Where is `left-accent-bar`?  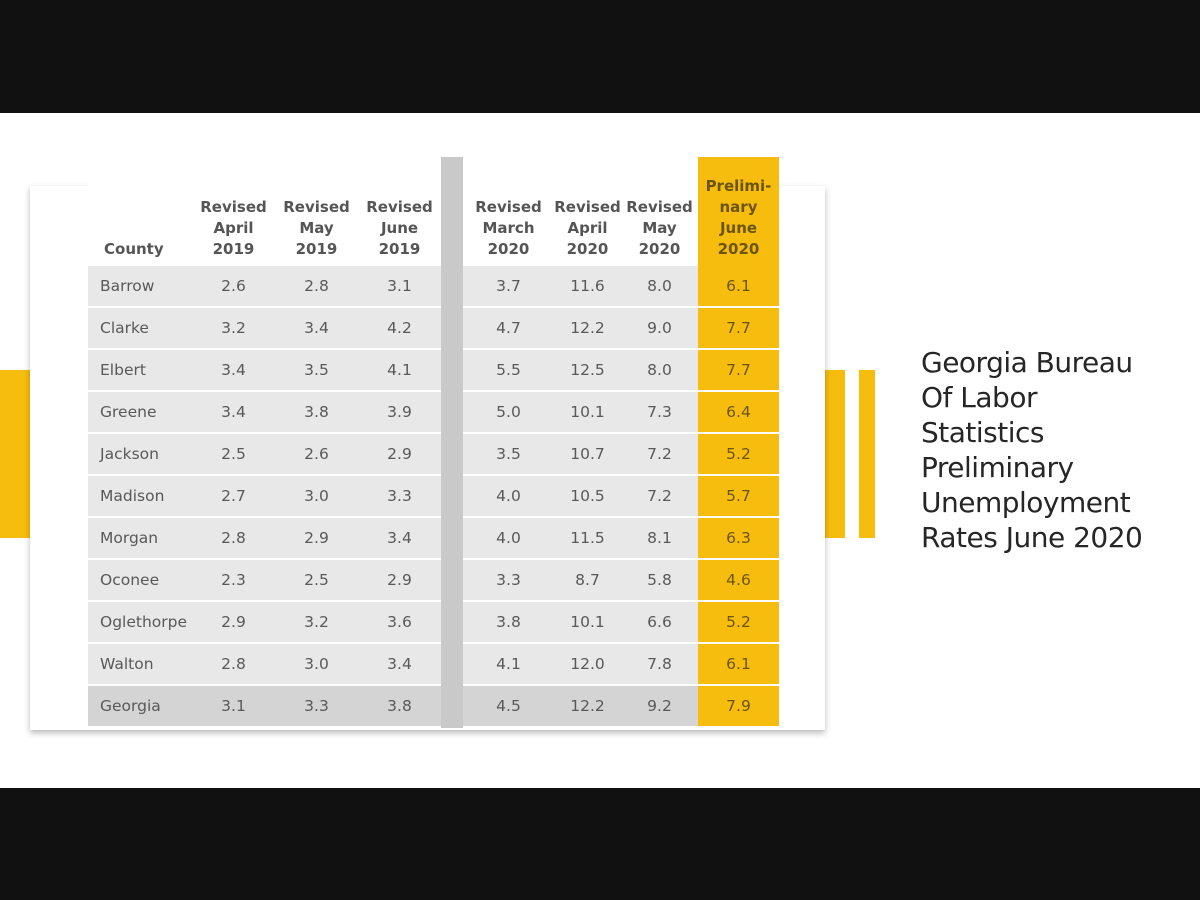 left-accent-bar is located at coordinates (15, 454).